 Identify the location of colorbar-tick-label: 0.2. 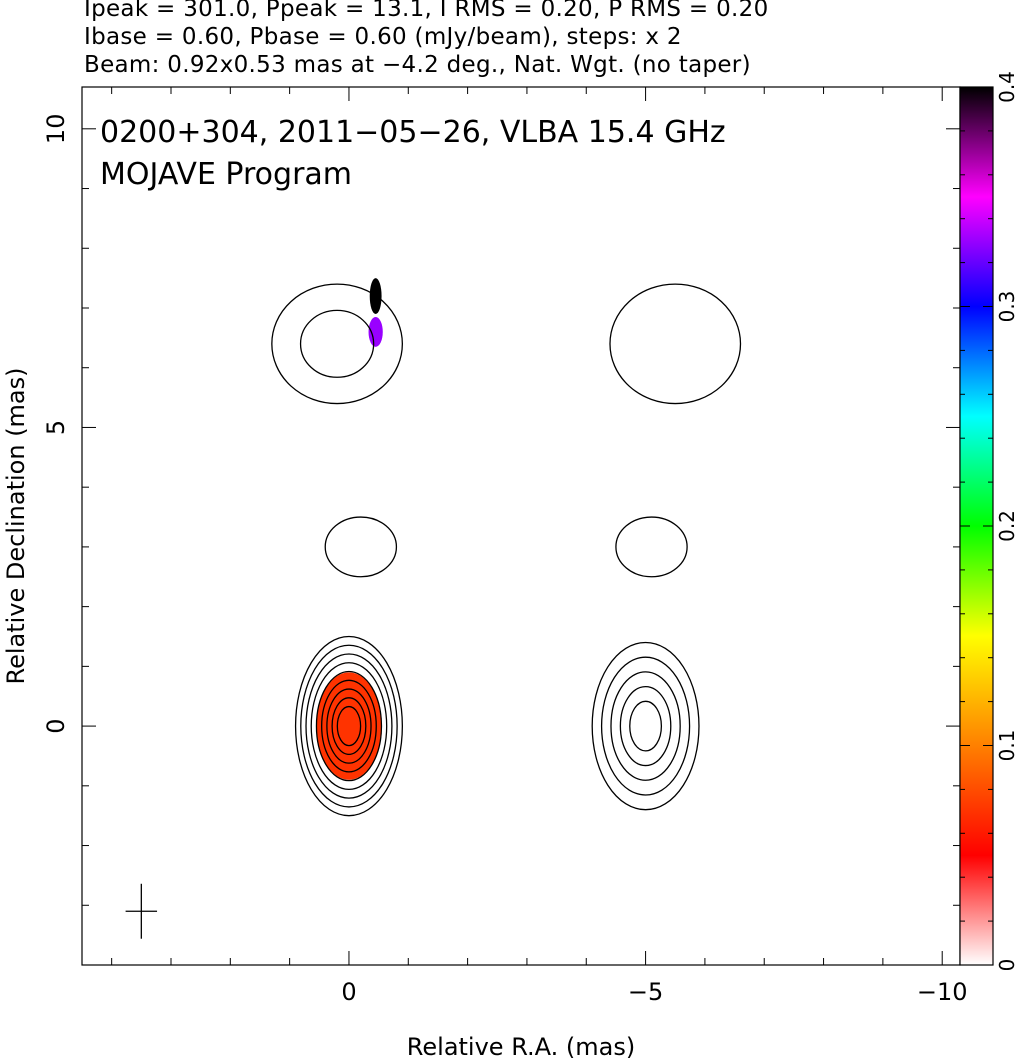
(1007, 526).